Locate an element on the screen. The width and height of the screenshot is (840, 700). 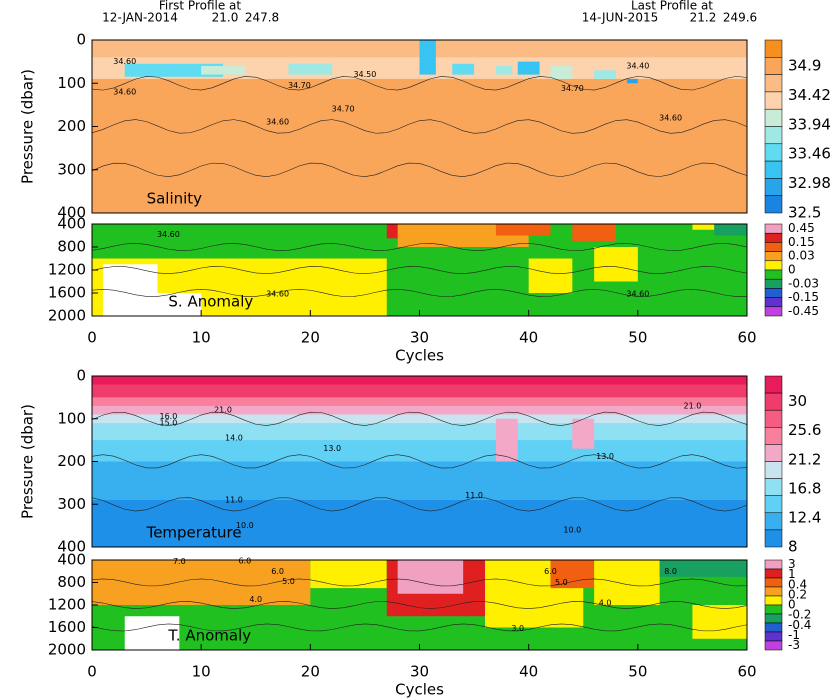
colorbar-label: 32.98 is located at coordinates (809, 183).